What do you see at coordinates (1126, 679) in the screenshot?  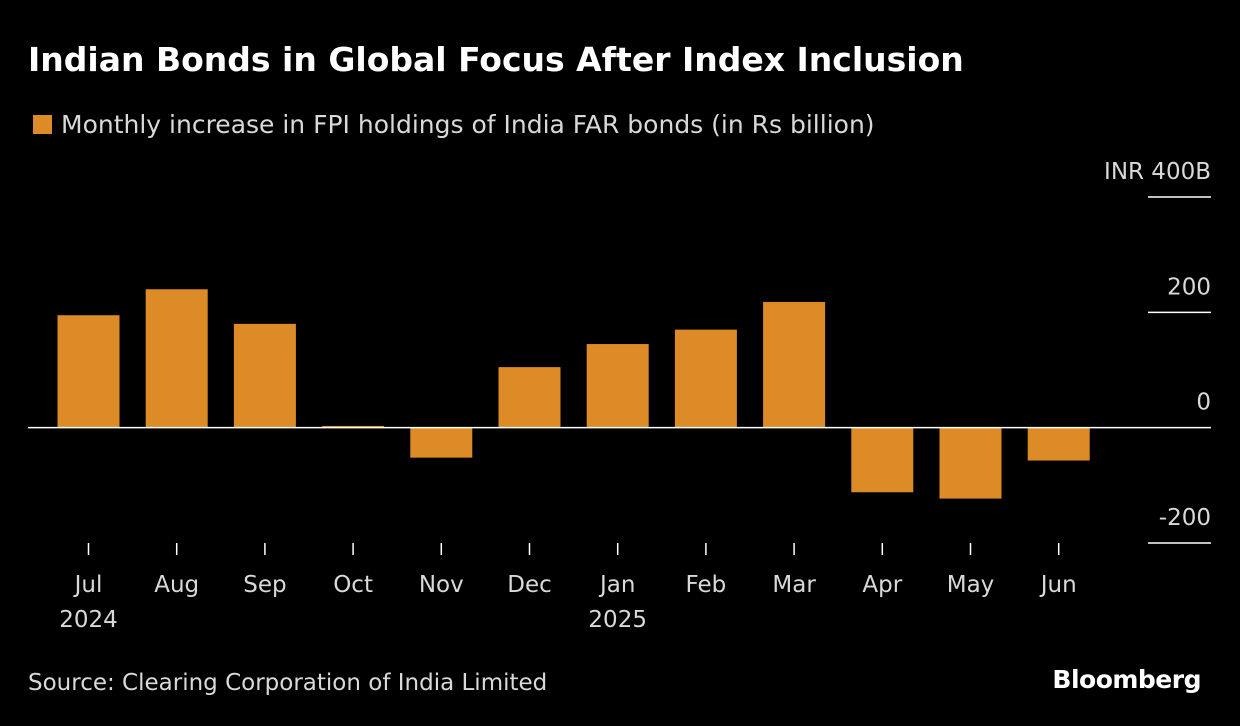 I see `bloomberg-logo: Bloomberg` at bounding box center [1126, 679].